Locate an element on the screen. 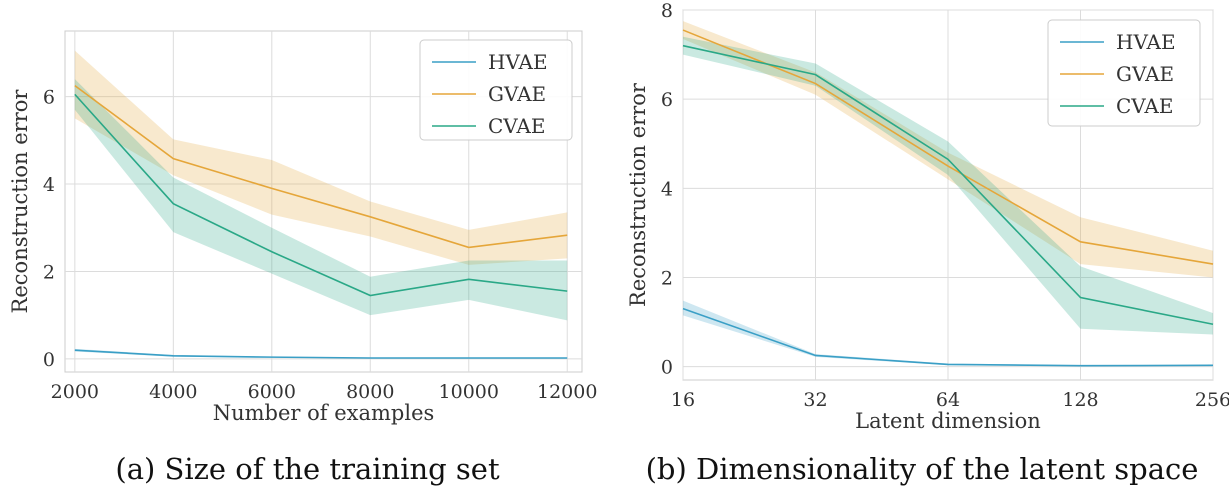 The height and width of the screenshot is (502, 1229). chart-b-legend-label-gvae: GVAE is located at coordinates (1145, 74).